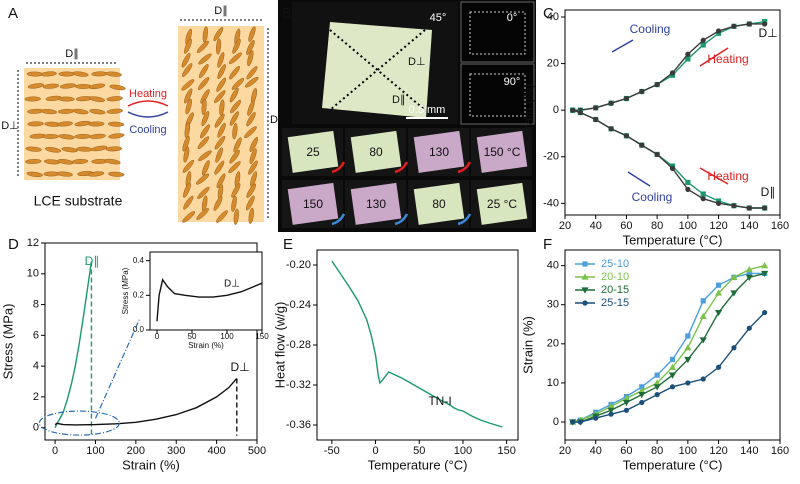 The height and width of the screenshot is (484, 800). Describe the element at coordinates (553, 17) in the screenshot. I see `y-tick-label: 40` at that location.